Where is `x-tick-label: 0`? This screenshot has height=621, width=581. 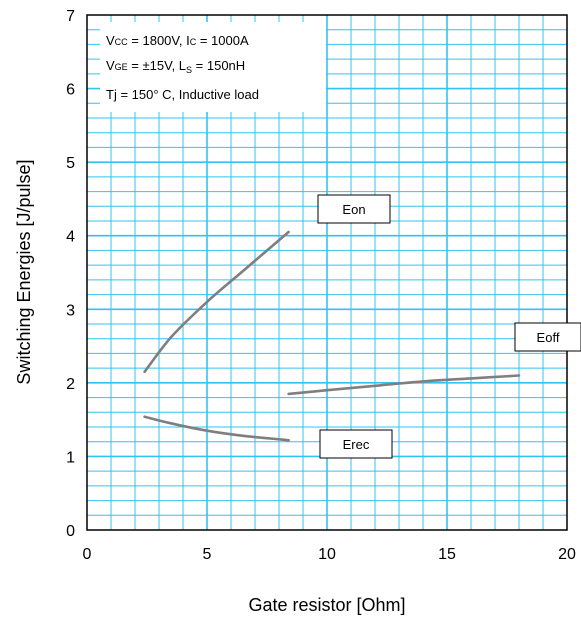
x-tick-label: 0 is located at coordinates (87, 554).